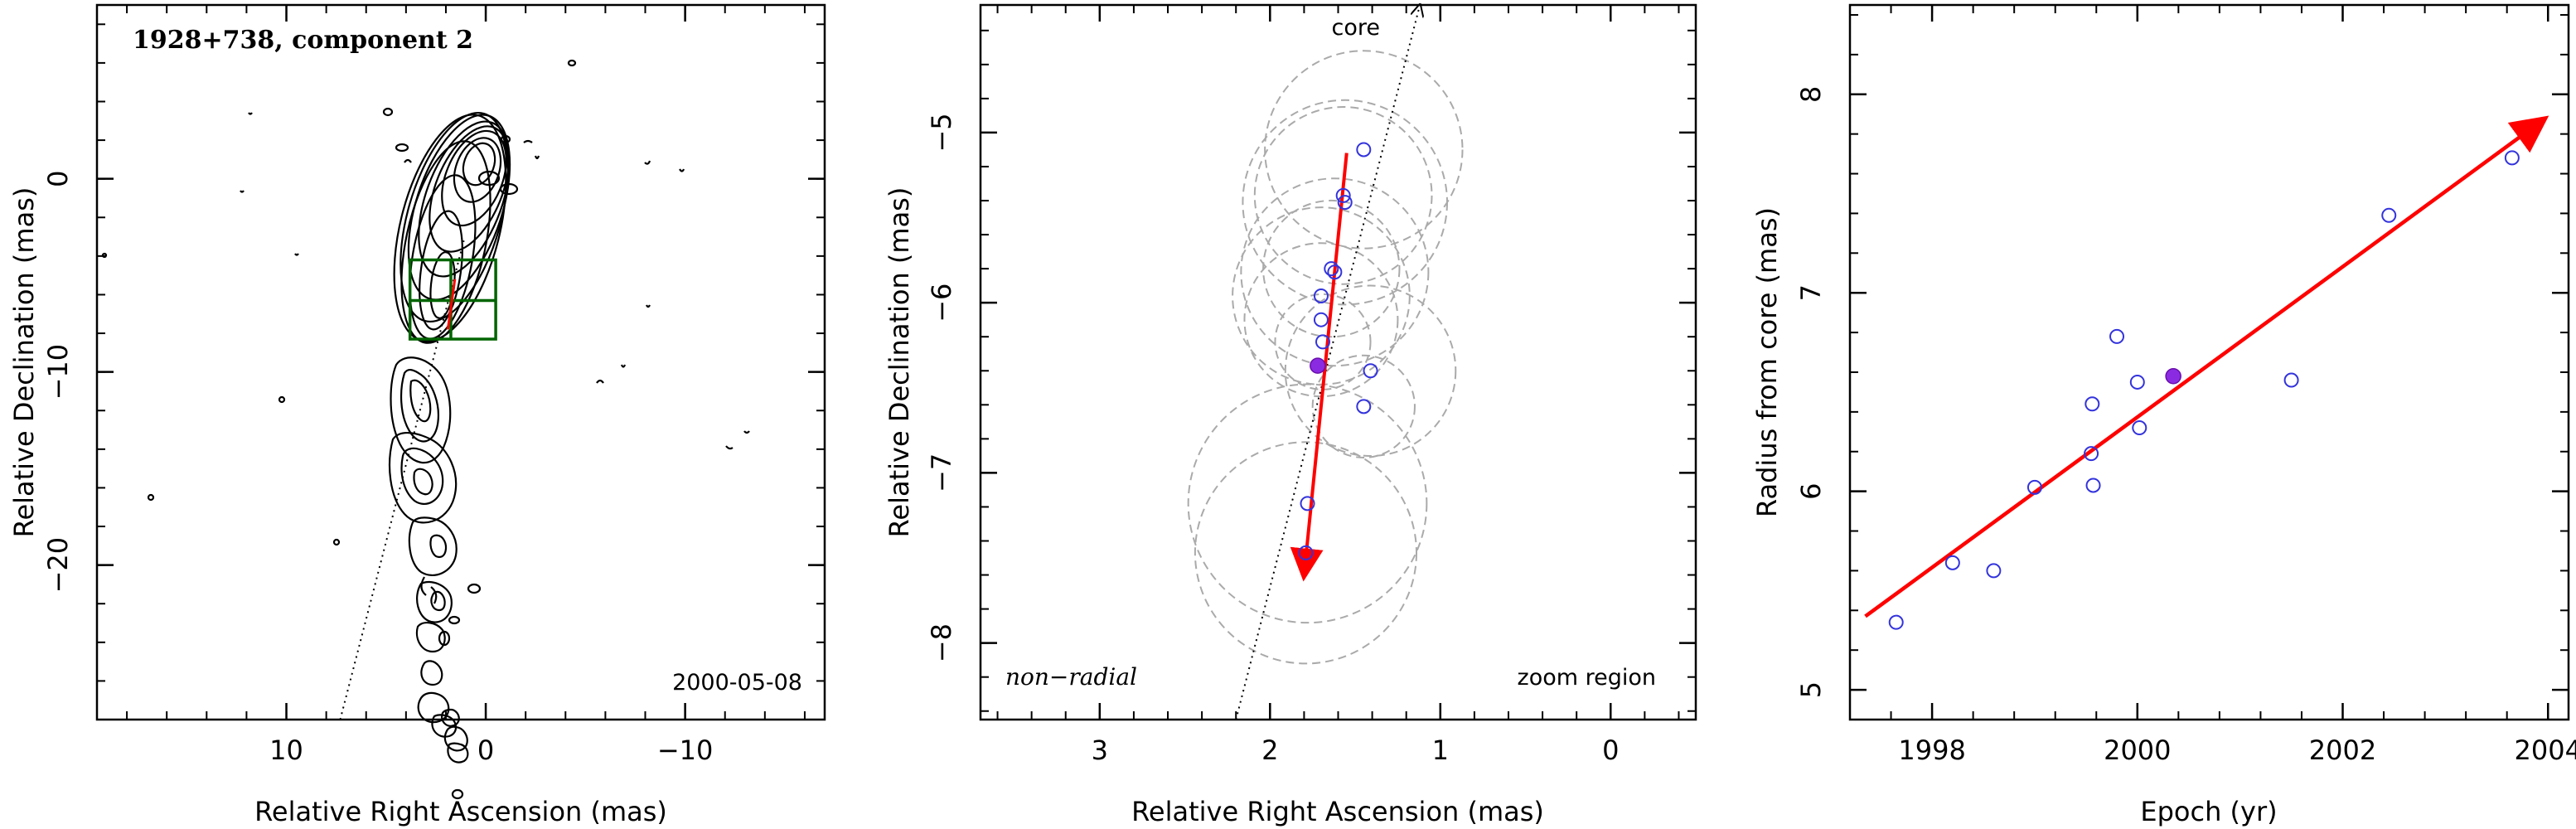  Describe the element at coordinates (737, 683) in the screenshot. I see `epoch-label: 2000-05-08` at that location.